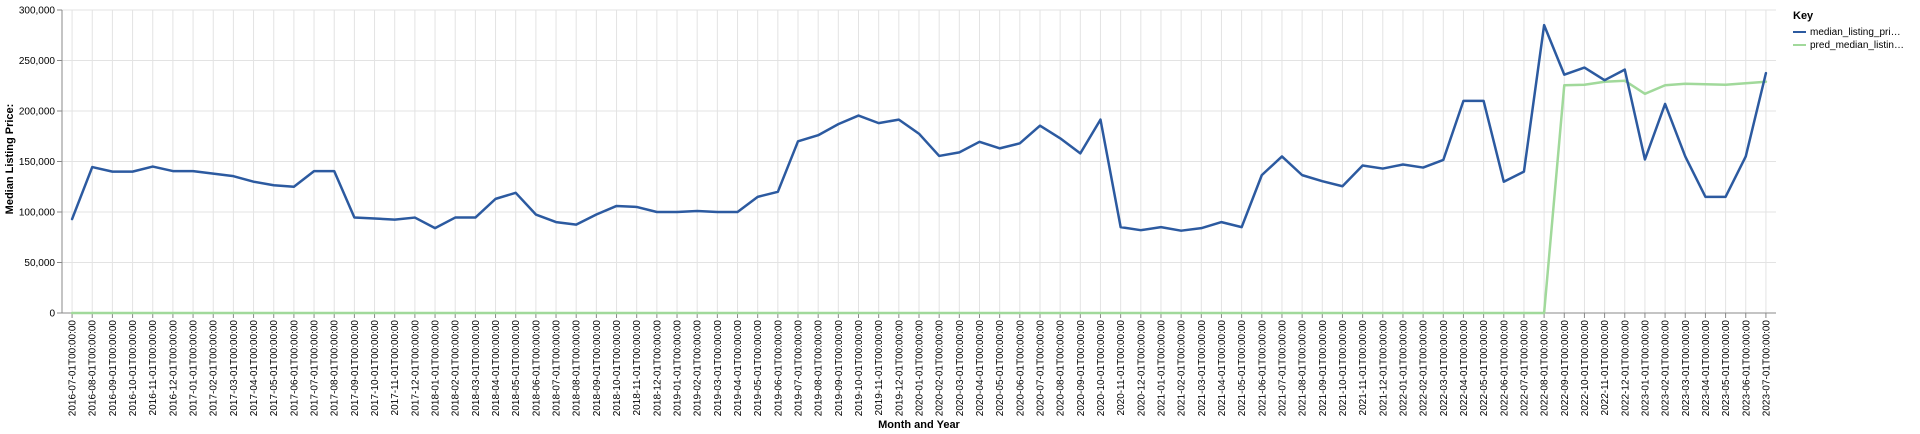 The image size is (1920, 434). Describe the element at coordinates (254, 368) in the screenshot. I see `x-tick-label: 2017-04-01T00:00:00` at that location.